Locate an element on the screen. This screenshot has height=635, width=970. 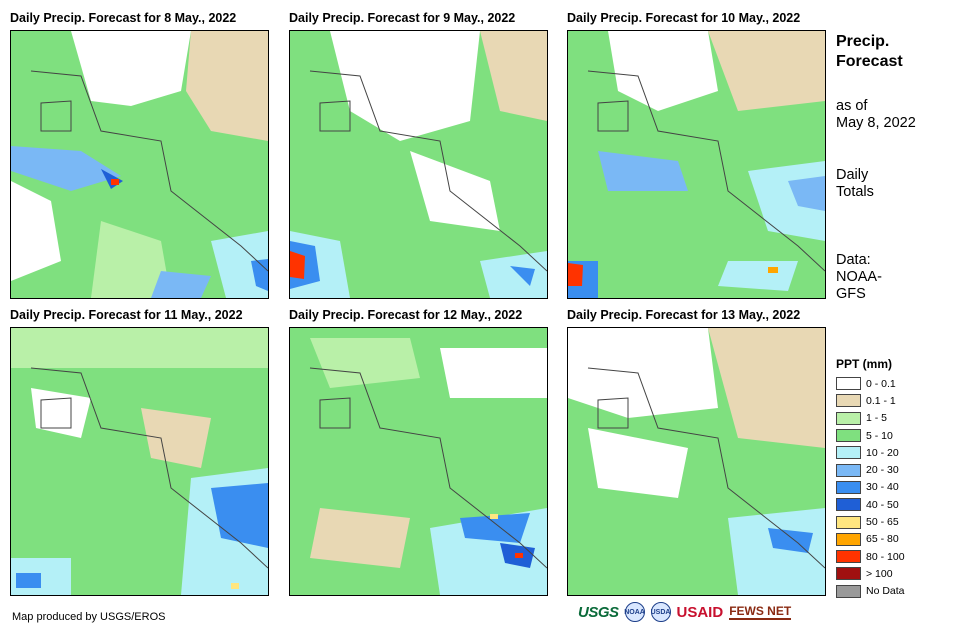
legend-item: 80 - 100 is located at coordinates (870, 556).